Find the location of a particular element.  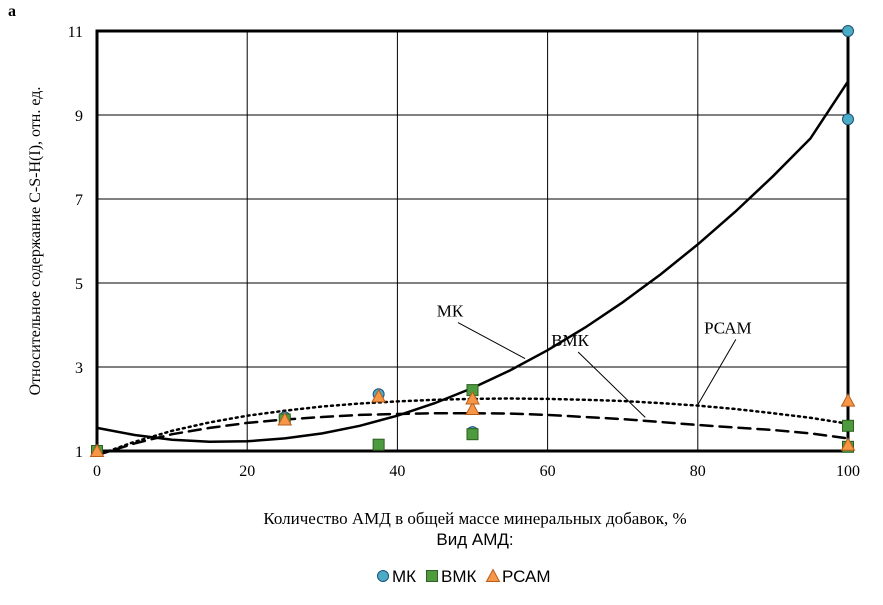

x-tick-label-3: 60 is located at coordinates (548, 471).